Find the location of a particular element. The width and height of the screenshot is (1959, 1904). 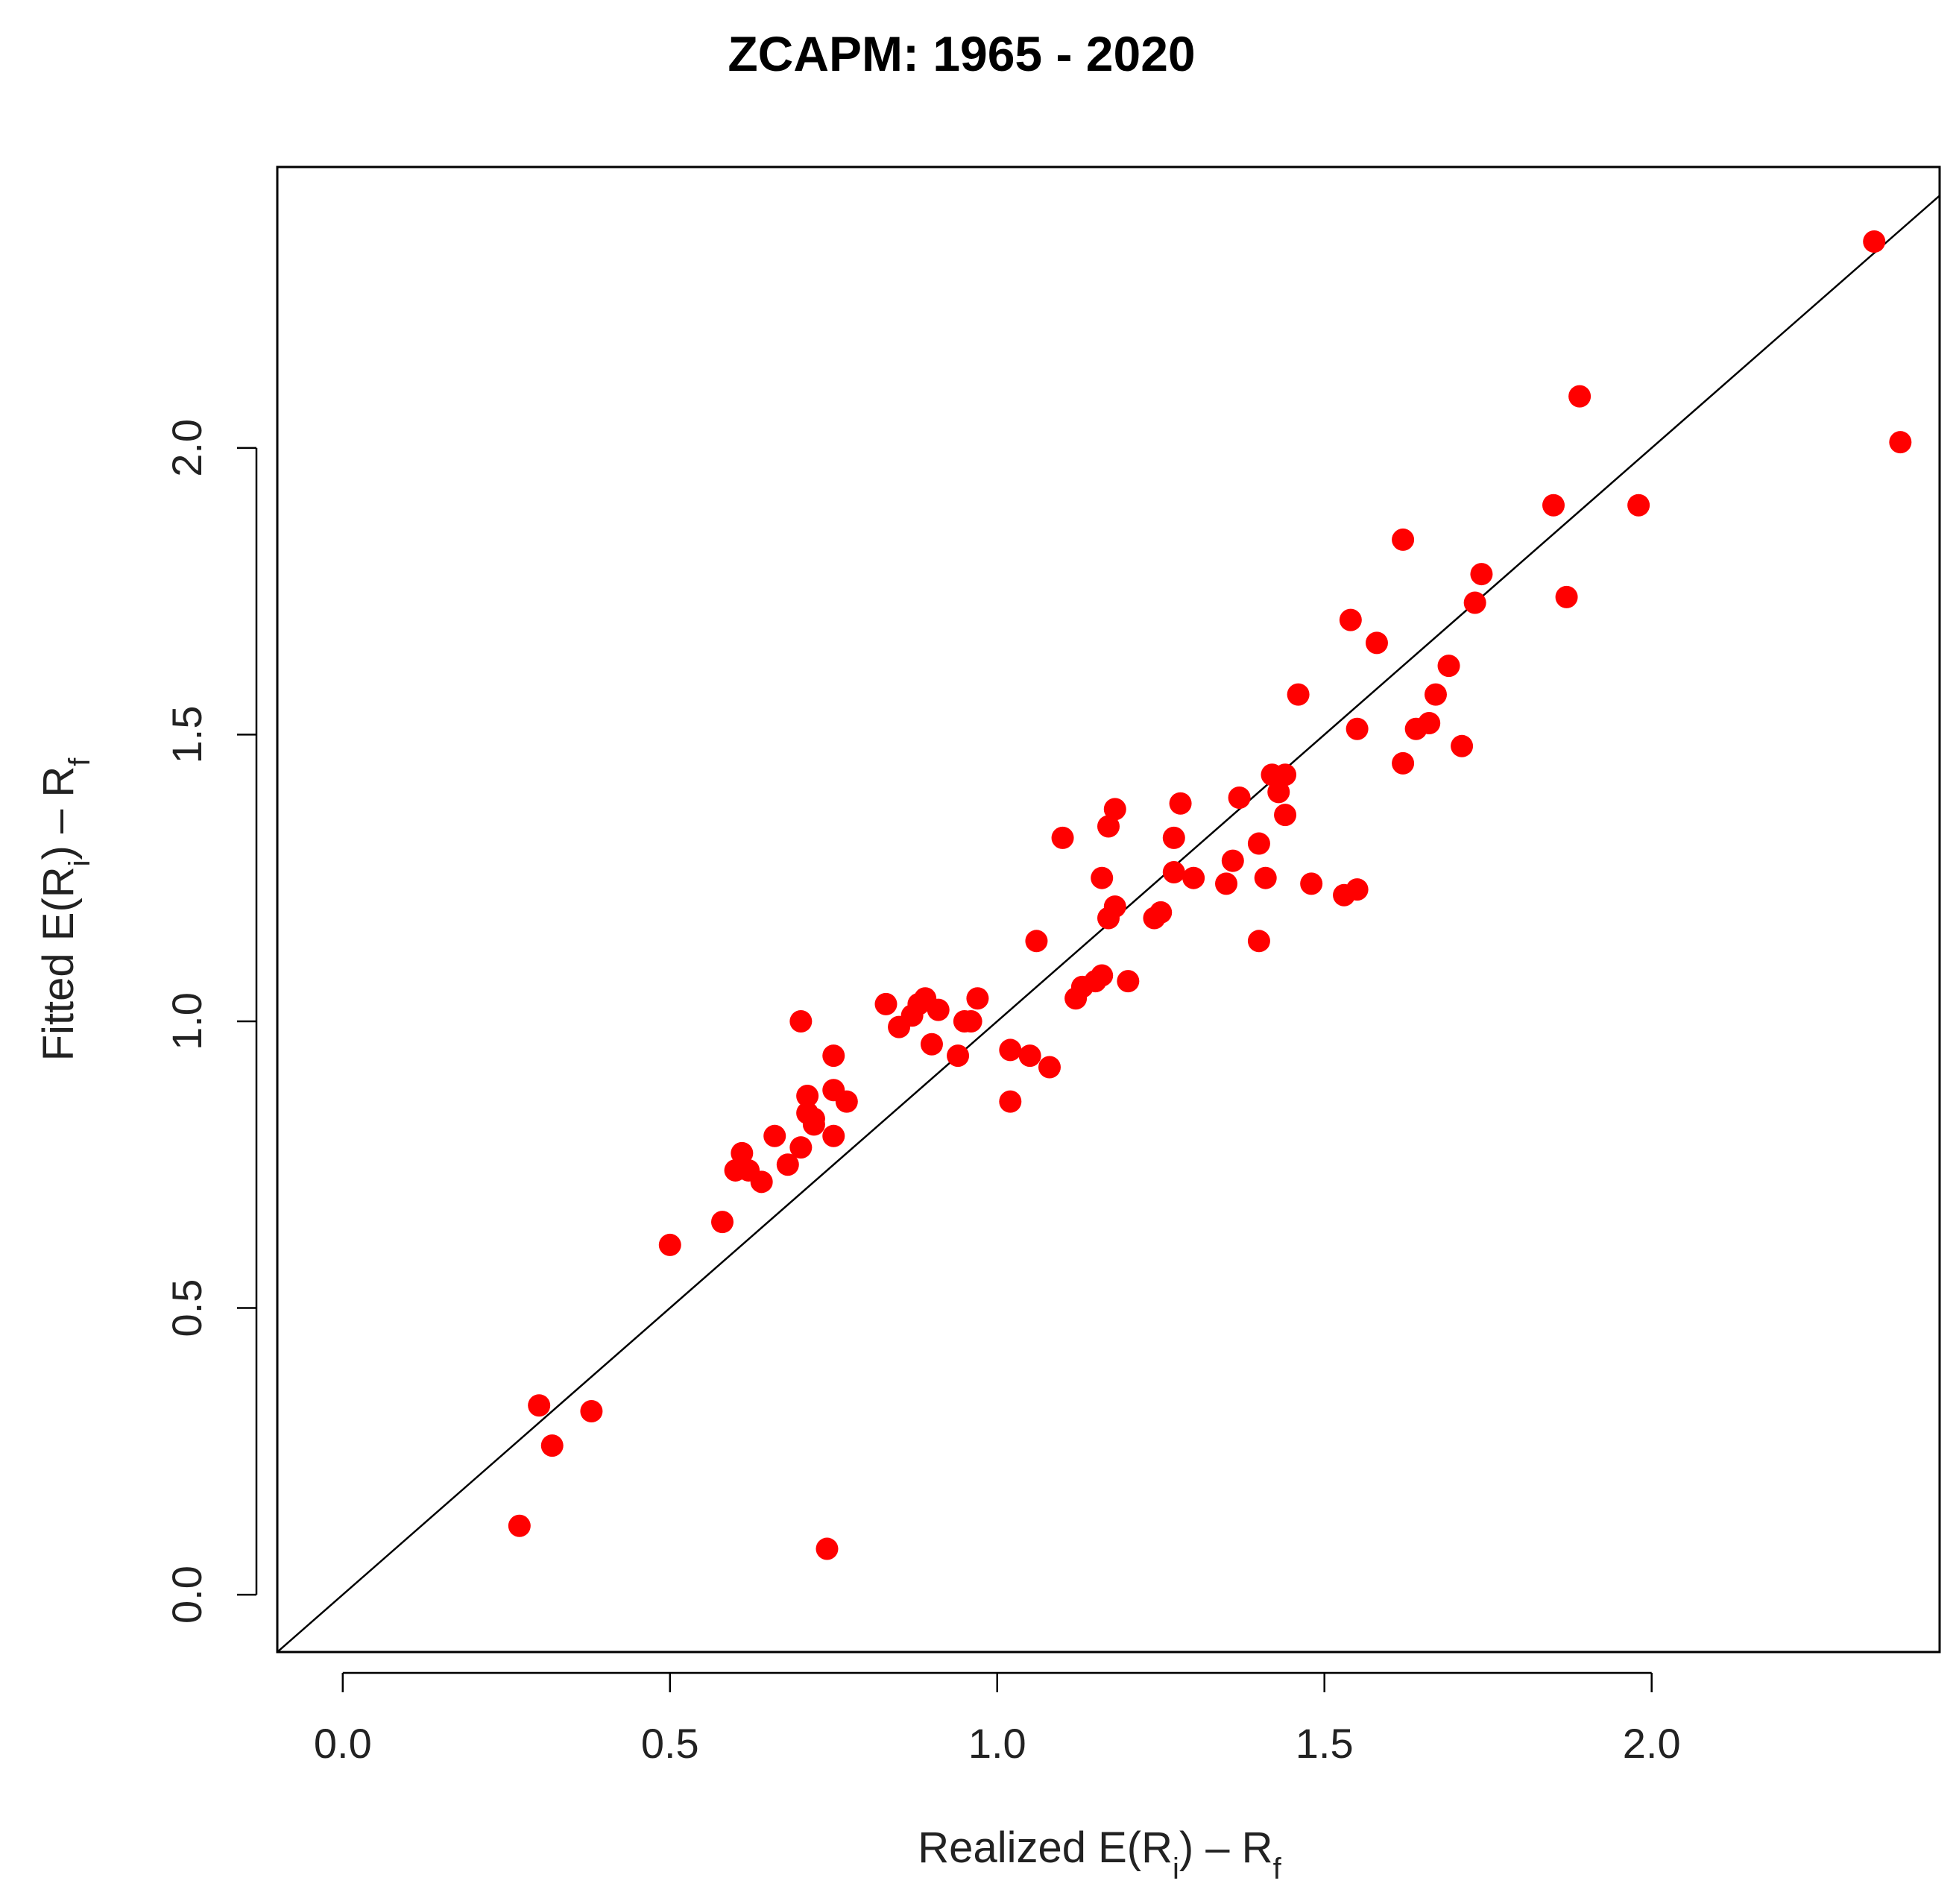

chart-title: ZCAPM: 1965 - 2020 is located at coordinates (961, 53).